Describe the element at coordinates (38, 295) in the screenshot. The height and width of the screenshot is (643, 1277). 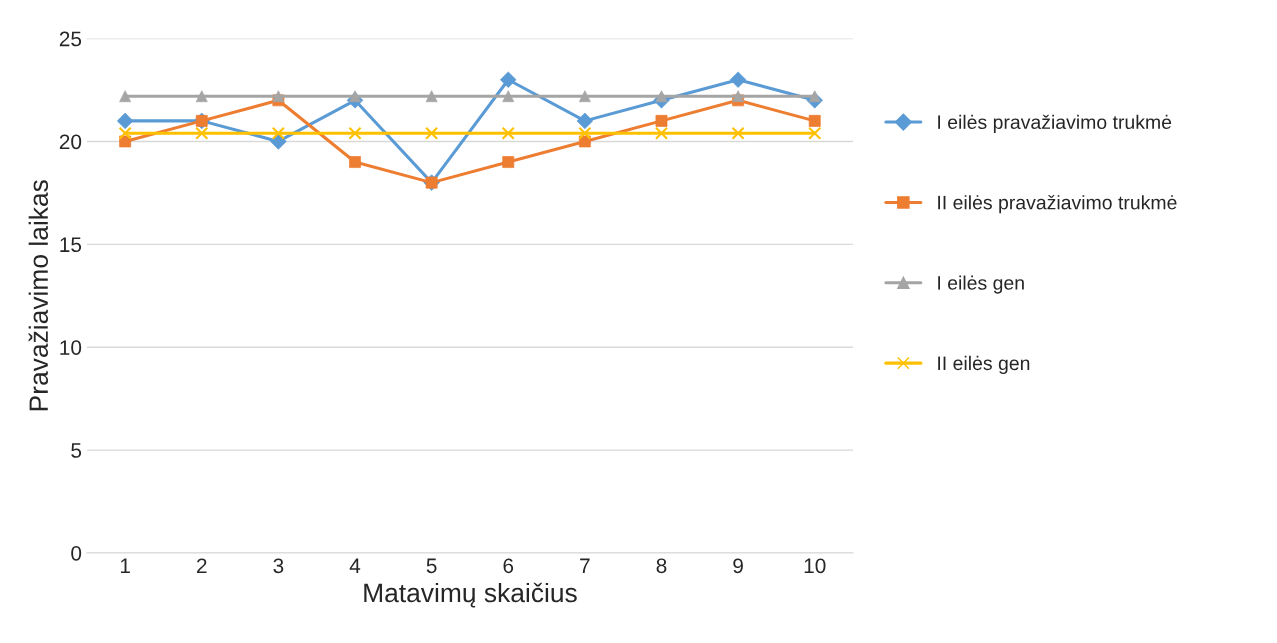
I see `y-axis-title: Pravažiavimo laikas` at that location.